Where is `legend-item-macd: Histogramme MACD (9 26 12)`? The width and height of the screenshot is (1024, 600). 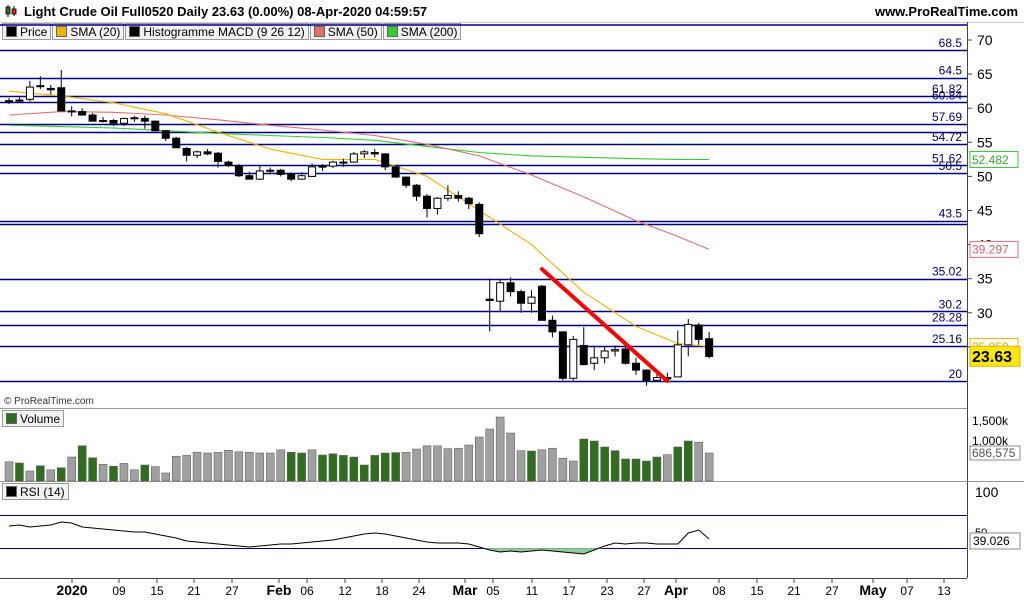 legend-item-macd: Histogramme MACD (9 26 12) is located at coordinates (217, 31).